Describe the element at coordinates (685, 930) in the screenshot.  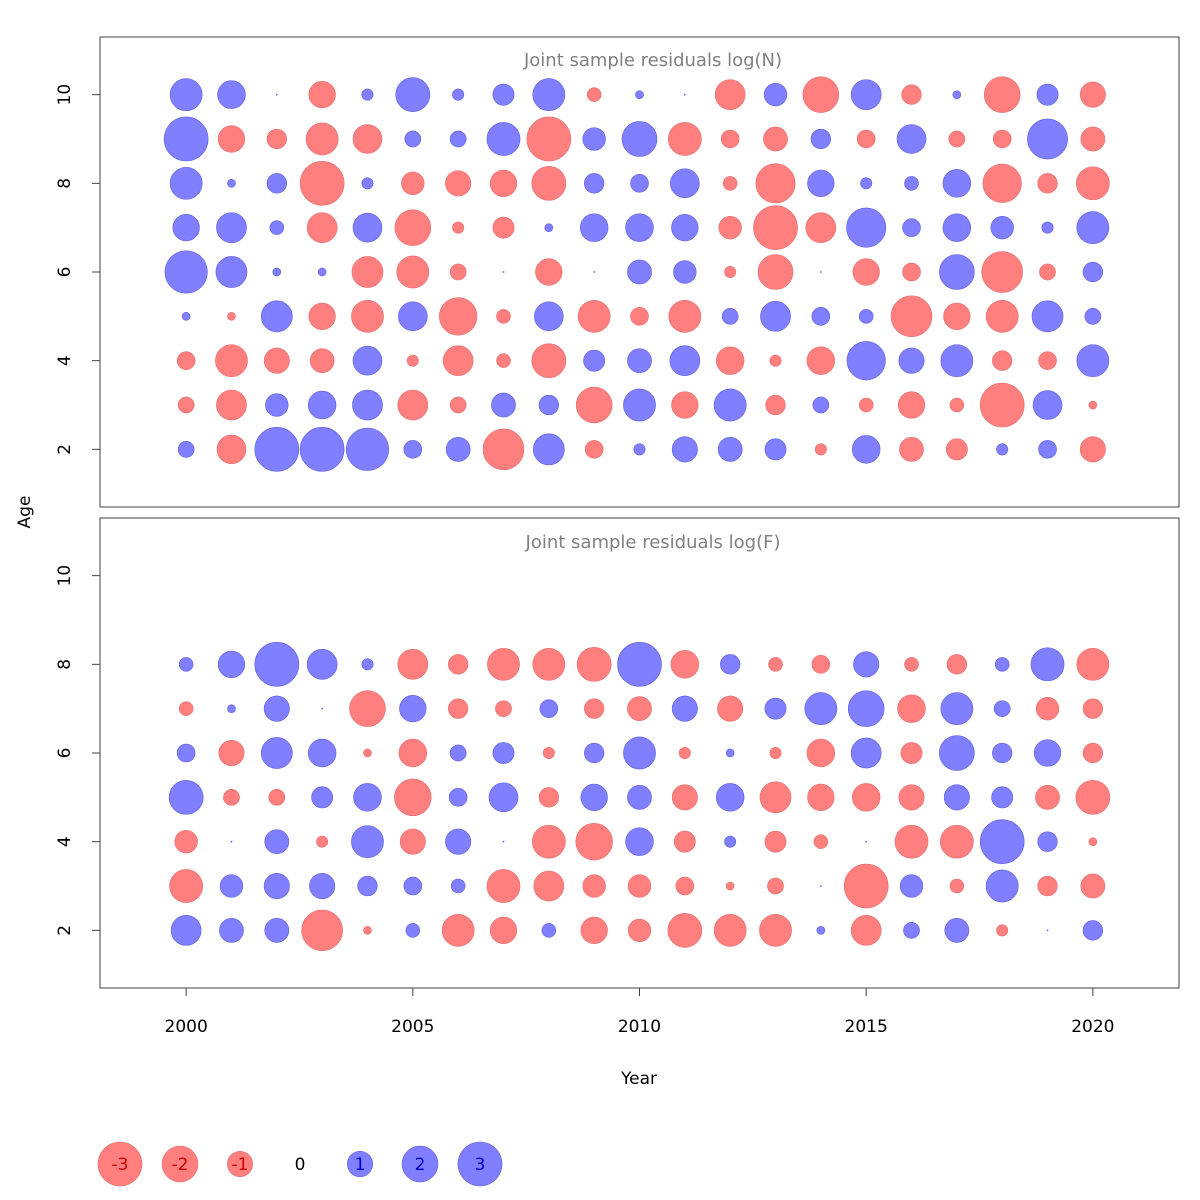
I see `panel-f-bubble-age-2-year-2011` at that location.